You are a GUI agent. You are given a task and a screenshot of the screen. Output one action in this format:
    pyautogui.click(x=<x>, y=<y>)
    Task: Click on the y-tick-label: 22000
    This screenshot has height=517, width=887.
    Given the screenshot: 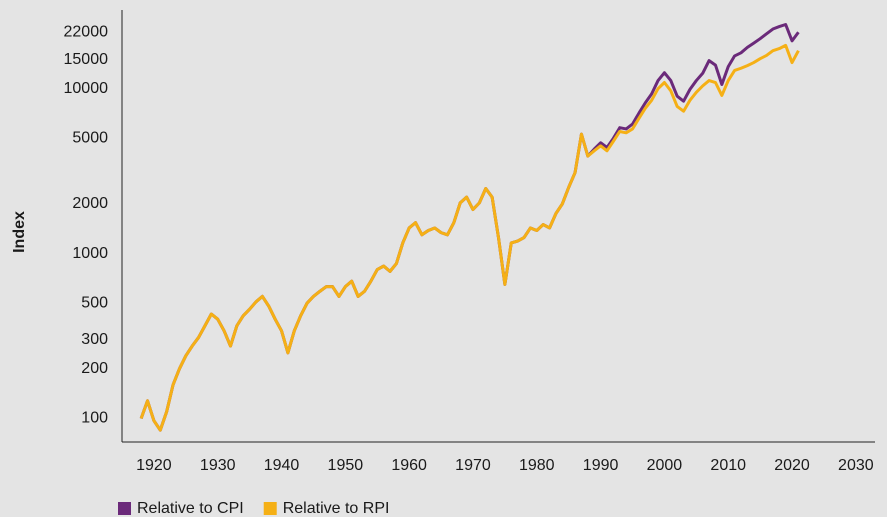 What is the action you would take?
    pyautogui.click(x=86, y=31)
    